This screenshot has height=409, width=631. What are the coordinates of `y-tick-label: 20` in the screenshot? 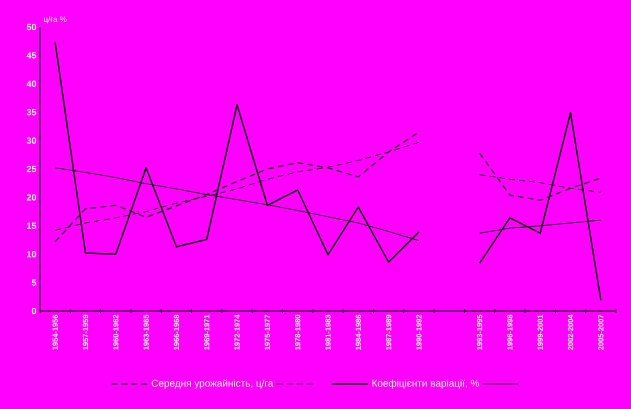 It's located at (31, 197).